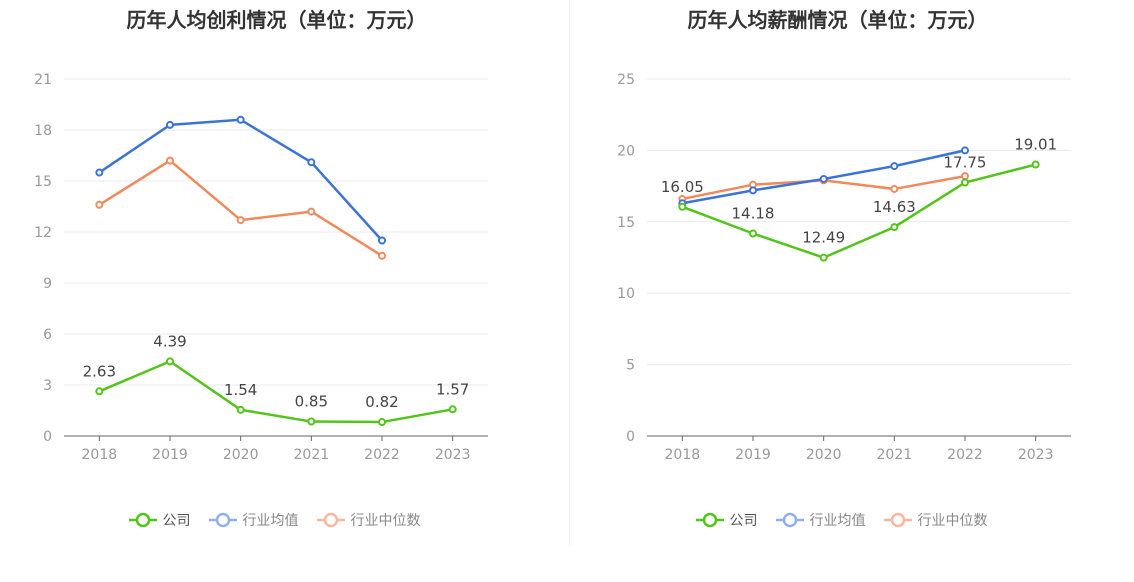 Image resolution: width=1134 pixels, height=582 pixels. Describe the element at coordinates (43, 233) in the screenshot. I see `y-tick-label: 12` at that location.